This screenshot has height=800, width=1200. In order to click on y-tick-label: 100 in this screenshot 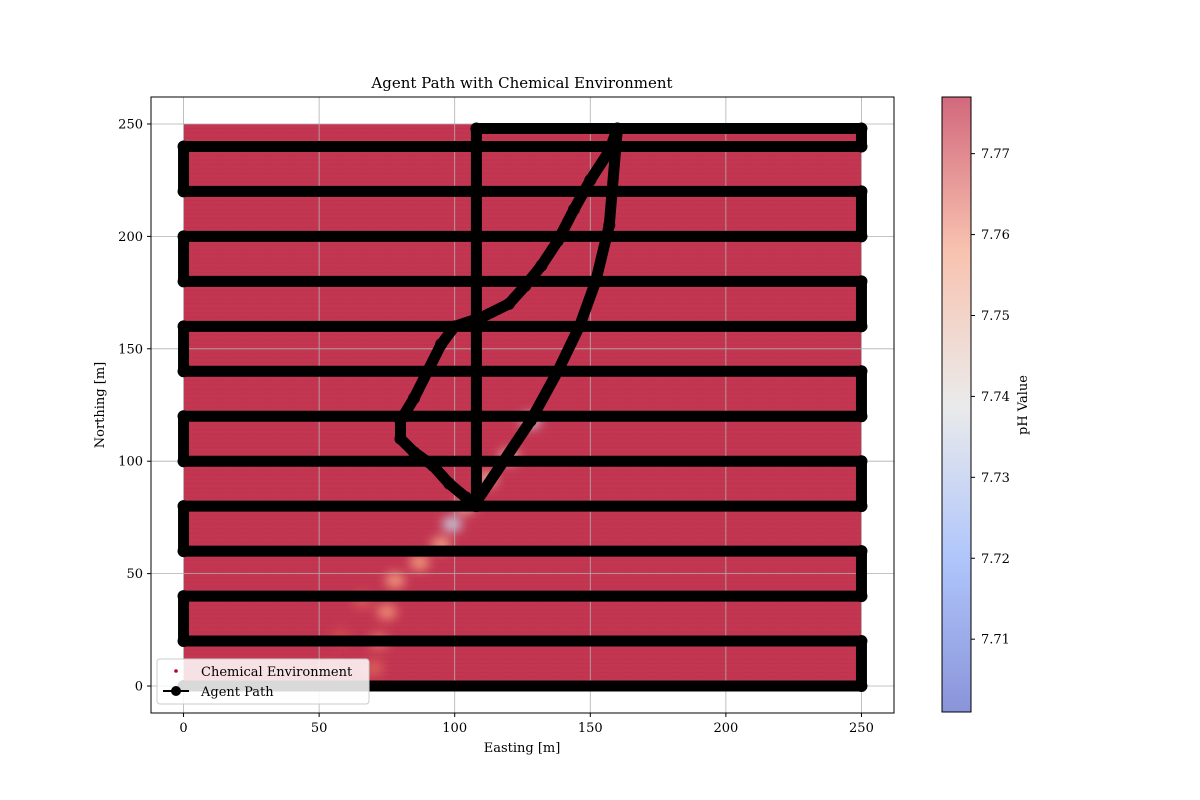, I will do `click(130, 462)`.